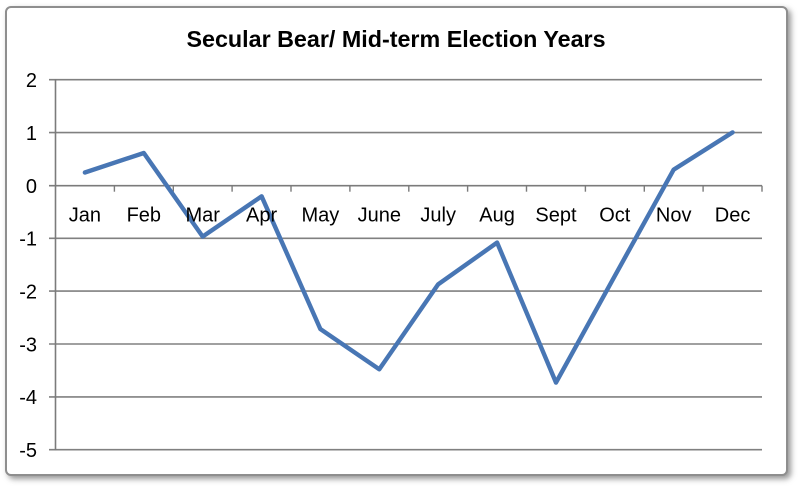  I want to click on svg-text: Oct, so click(615, 216).